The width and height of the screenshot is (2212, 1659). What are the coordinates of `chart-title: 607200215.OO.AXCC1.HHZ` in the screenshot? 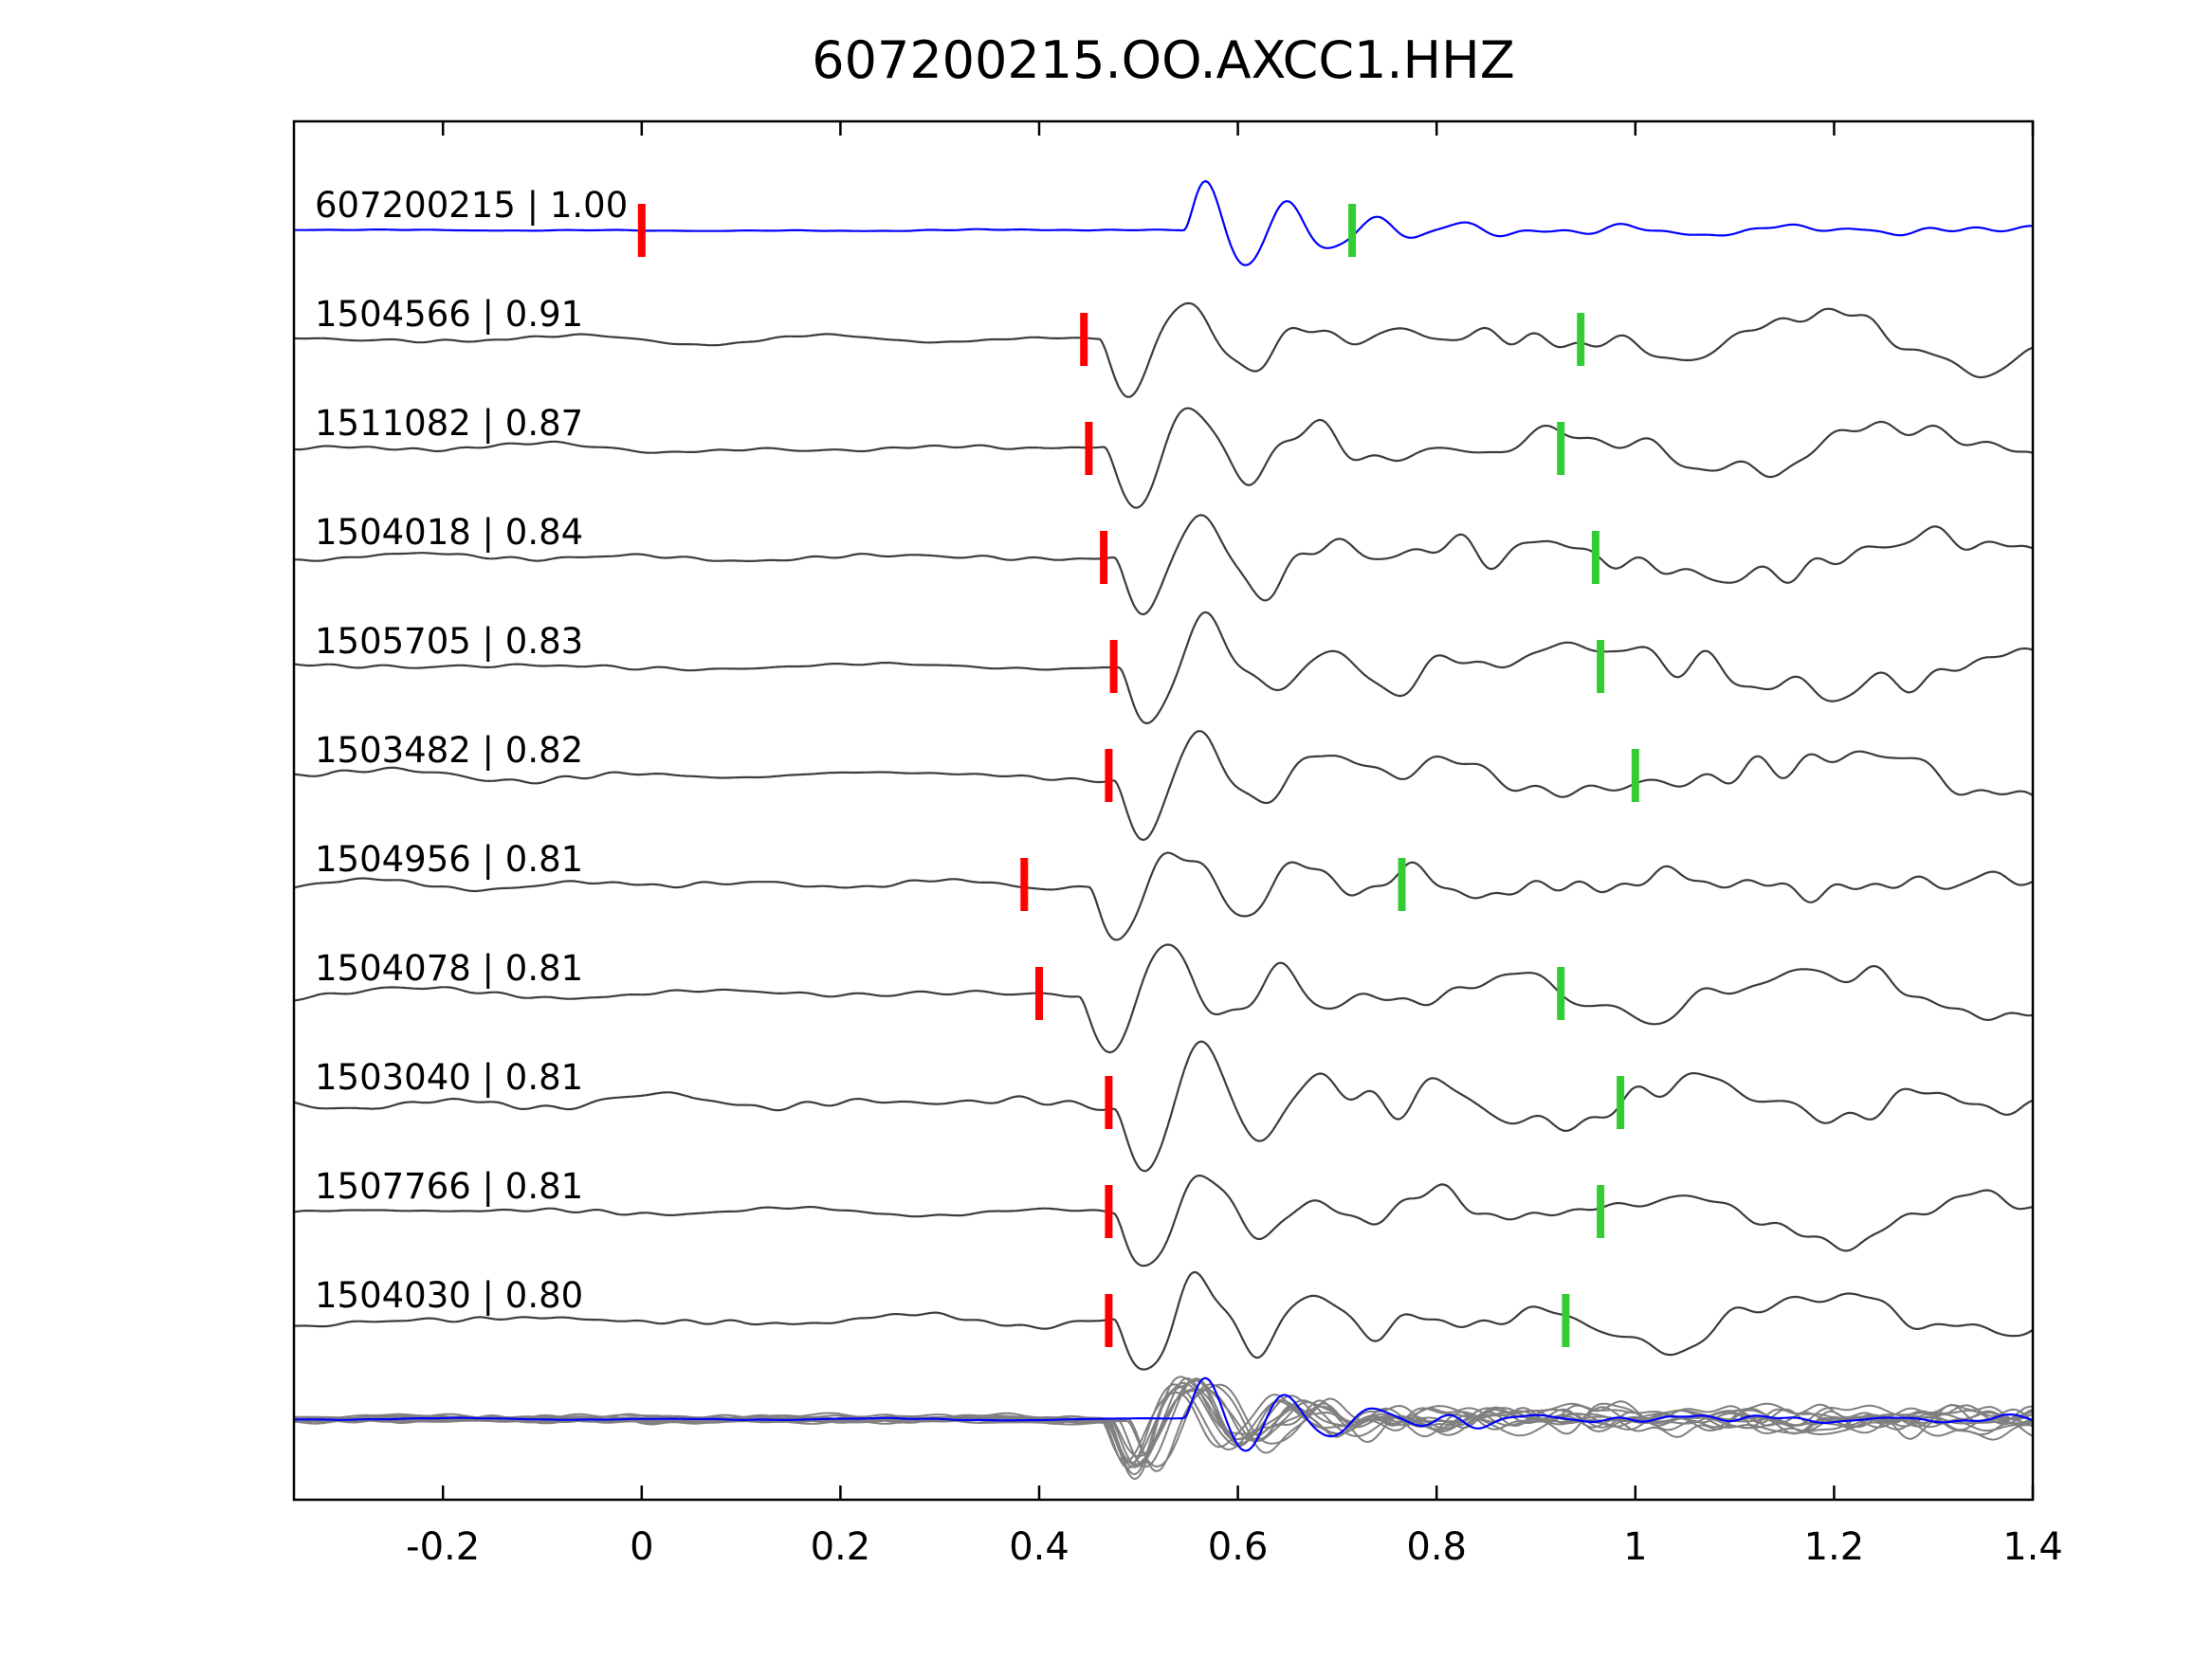 It's located at (1163, 60).